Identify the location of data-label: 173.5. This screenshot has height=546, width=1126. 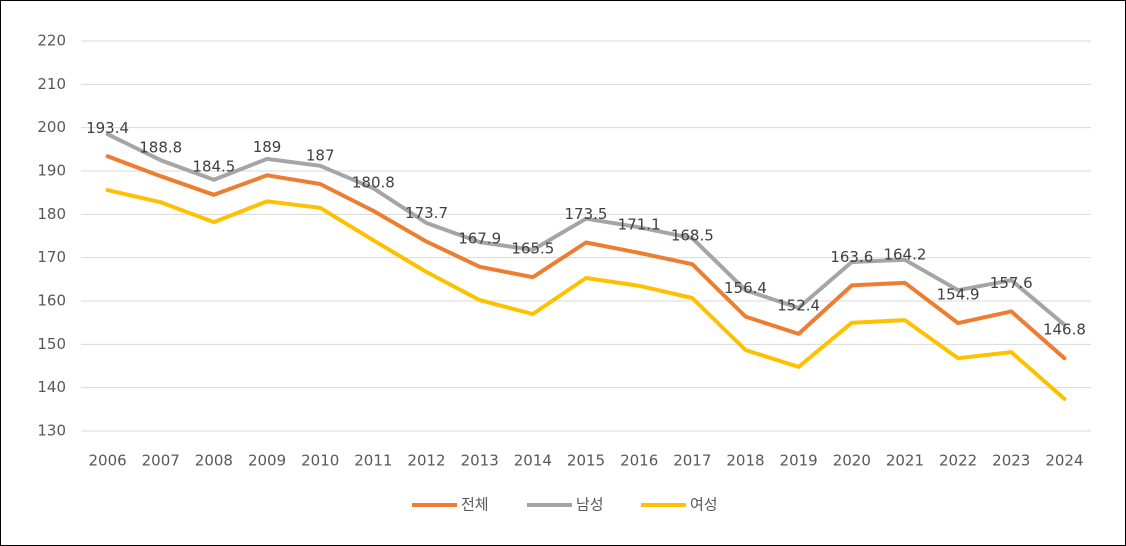
(586, 214).